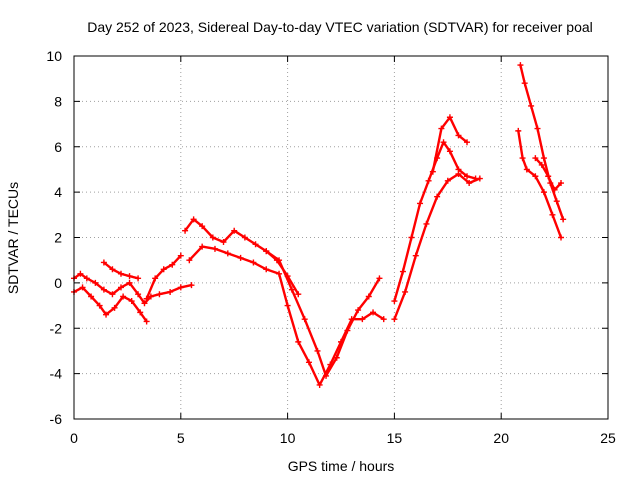 This screenshot has width=640, height=480. What do you see at coordinates (56, 374) in the screenshot?
I see `y-tick-label: -4` at bounding box center [56, 374].